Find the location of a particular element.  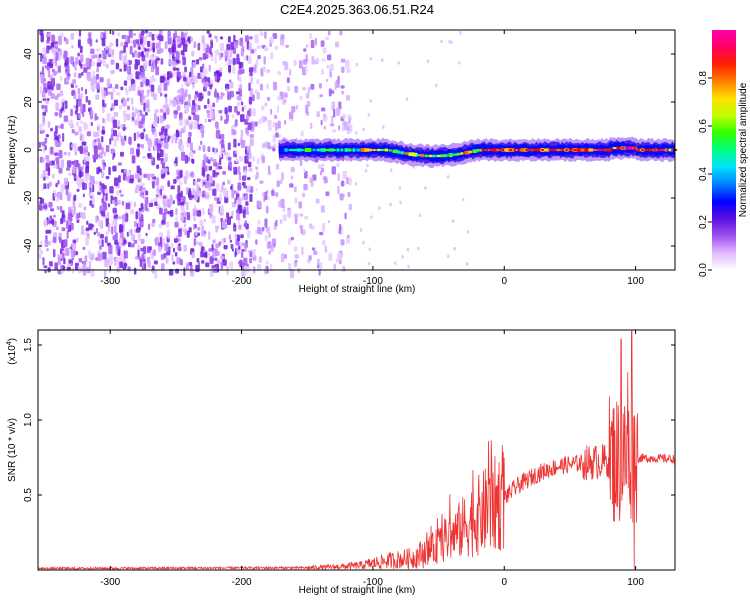

spectrogram-signal-peak is located at coordinates (518, 150).